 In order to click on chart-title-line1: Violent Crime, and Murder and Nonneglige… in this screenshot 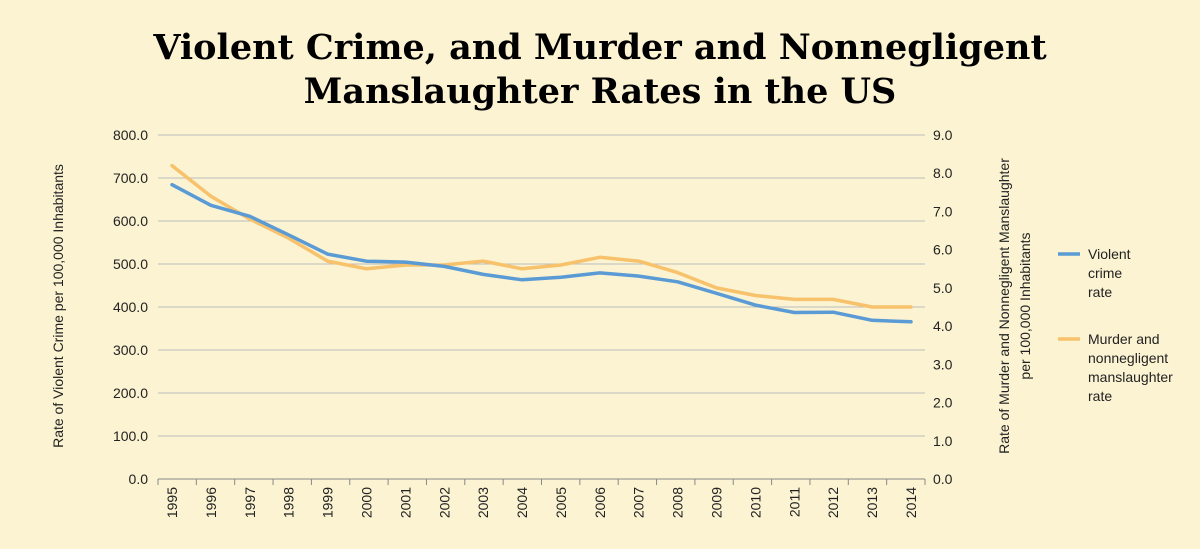, I will do `click(600, 47)`.